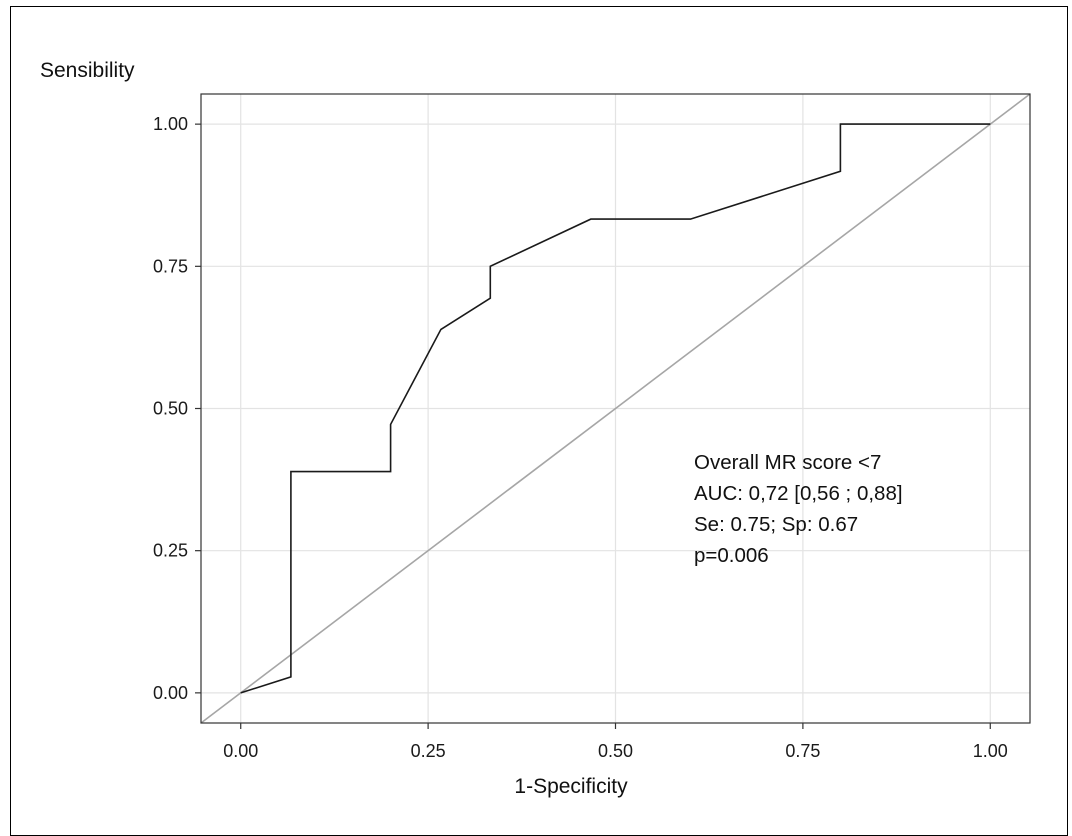 Image resolution: width=1072 pixels, height=836 pixels. I want to click on y-axis-title: Sensibility, so click(87, 70).